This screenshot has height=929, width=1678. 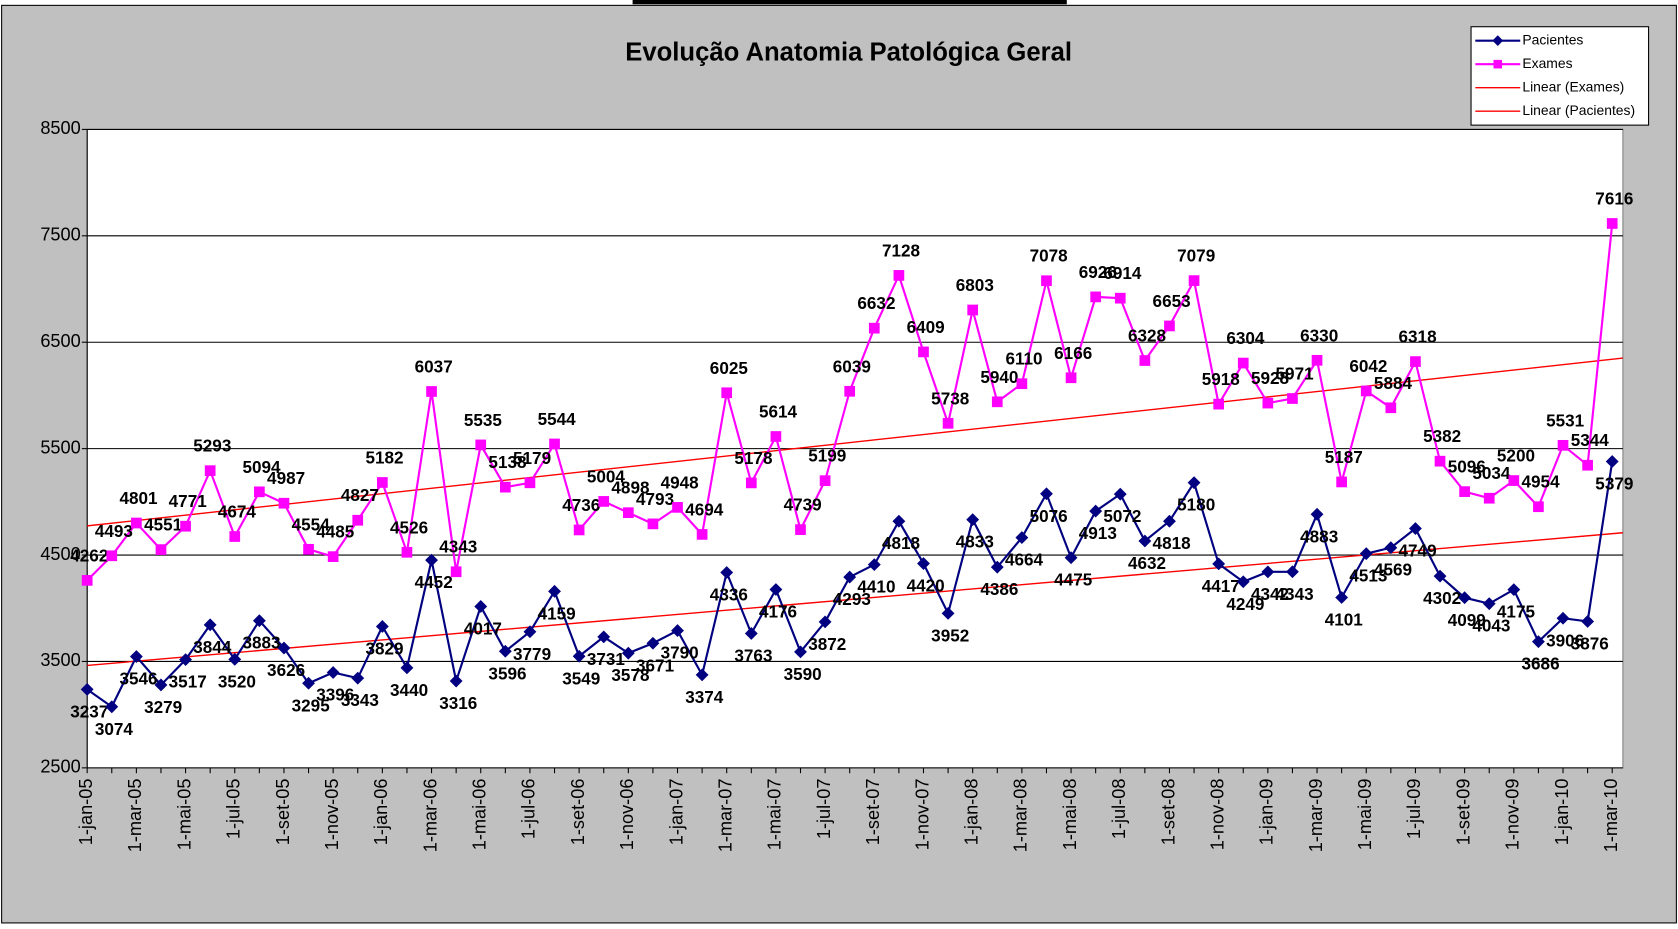 I want to click on data-label: 3906, so click(x=1565, y=640).